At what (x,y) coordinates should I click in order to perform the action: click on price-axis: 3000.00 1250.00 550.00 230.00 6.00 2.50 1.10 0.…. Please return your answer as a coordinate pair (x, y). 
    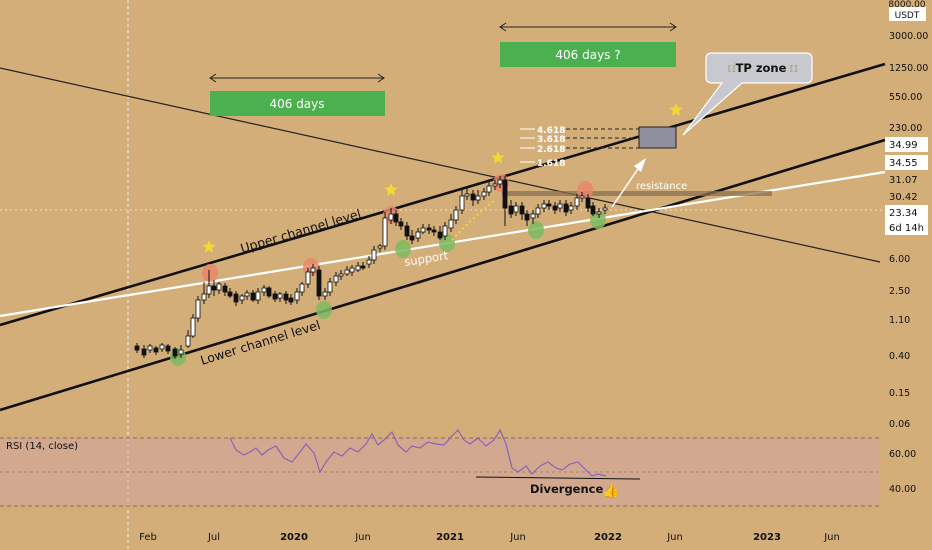
    Looking at the image, I should click on (906, 230).